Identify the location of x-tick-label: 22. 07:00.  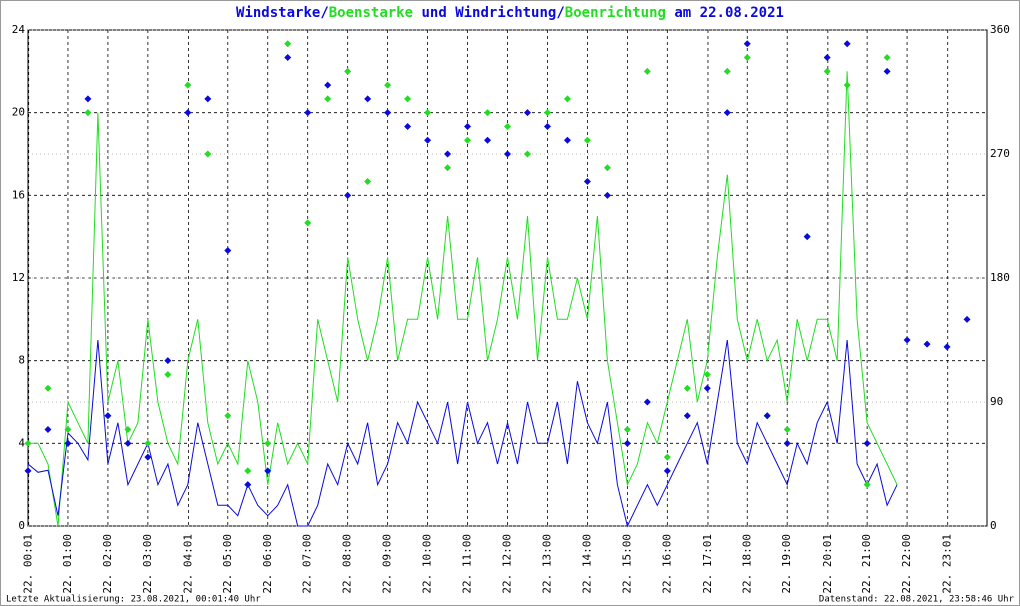
(307, 564).